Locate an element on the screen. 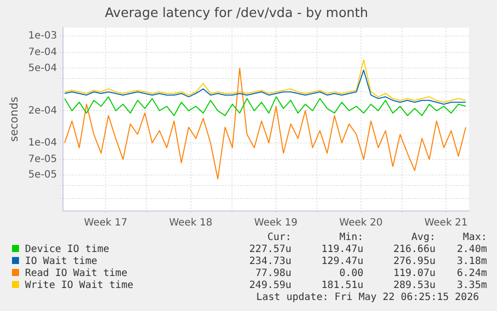 This screenshot has height=311, width=497. text: Cur: is located at coordinates (279, 238).